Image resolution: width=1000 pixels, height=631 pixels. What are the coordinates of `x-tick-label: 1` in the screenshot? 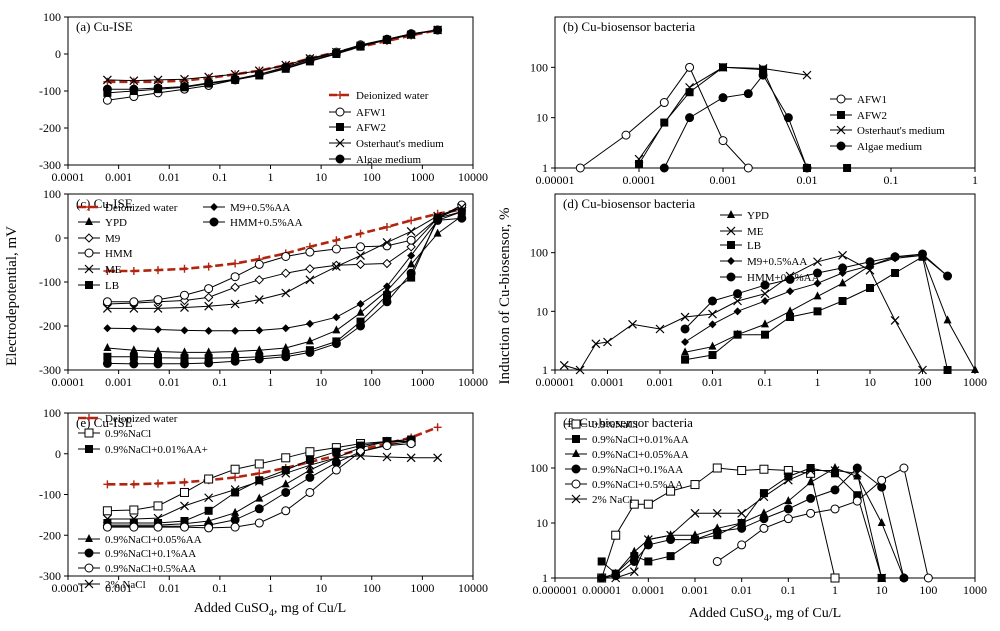 It's located at (271, 177).